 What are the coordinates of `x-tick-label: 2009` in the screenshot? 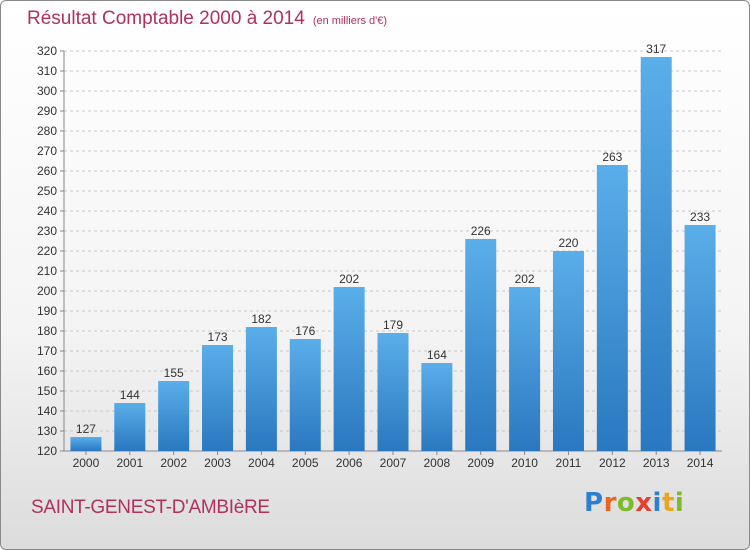 It's located at (480, 463).